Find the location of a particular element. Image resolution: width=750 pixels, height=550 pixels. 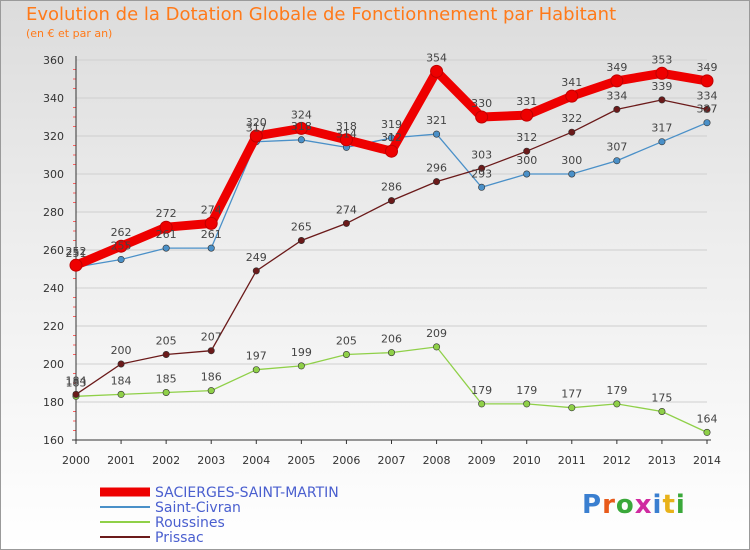

x-tick-label: 2014 is located at coordinates (707, 460).